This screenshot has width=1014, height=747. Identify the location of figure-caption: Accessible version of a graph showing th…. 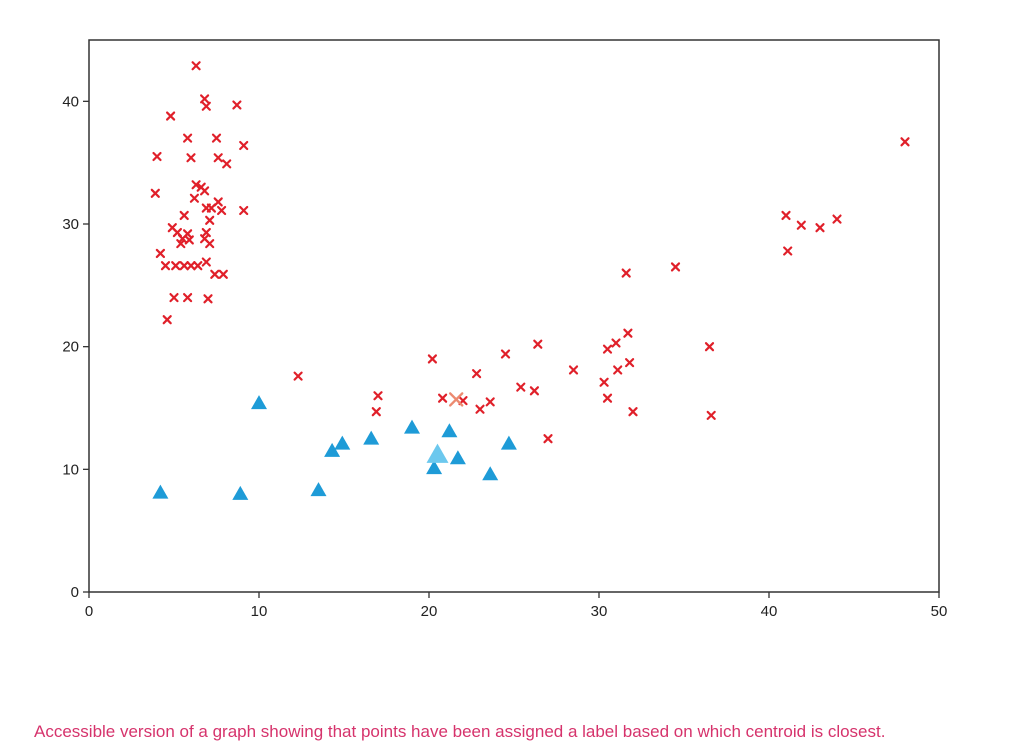
(460, 731).